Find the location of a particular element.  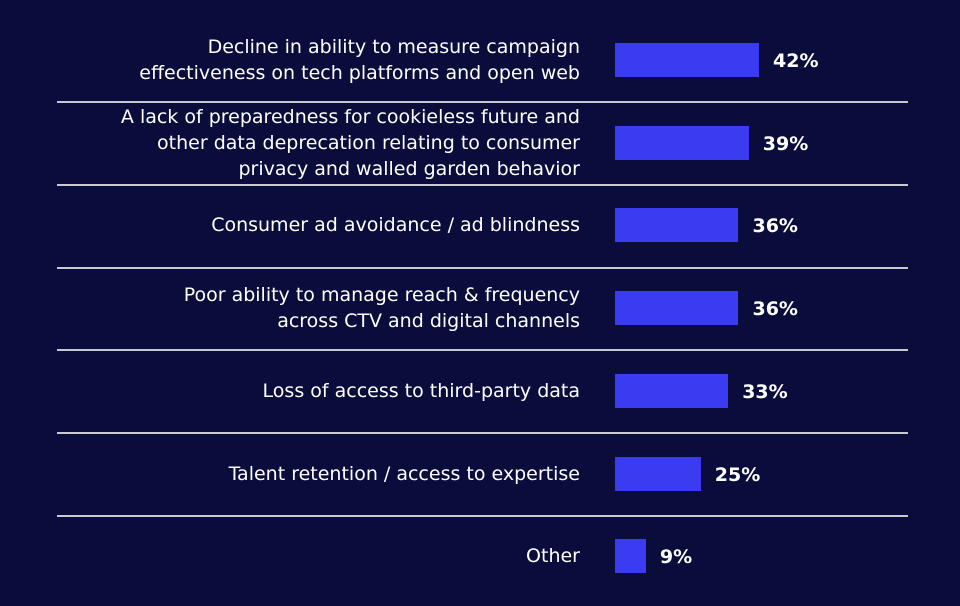

category-label: Loss of access to third-party data is located at coordinates (421, 390).